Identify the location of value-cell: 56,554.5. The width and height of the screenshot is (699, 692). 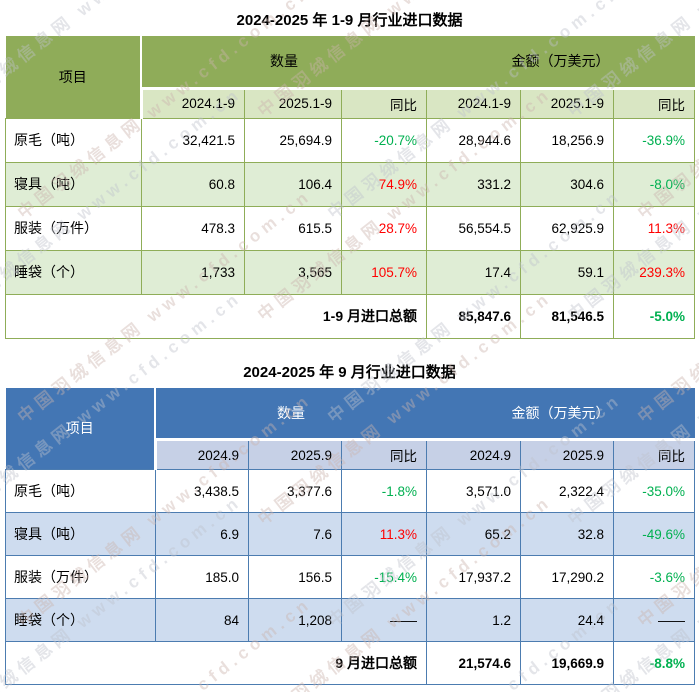
(473, 228).